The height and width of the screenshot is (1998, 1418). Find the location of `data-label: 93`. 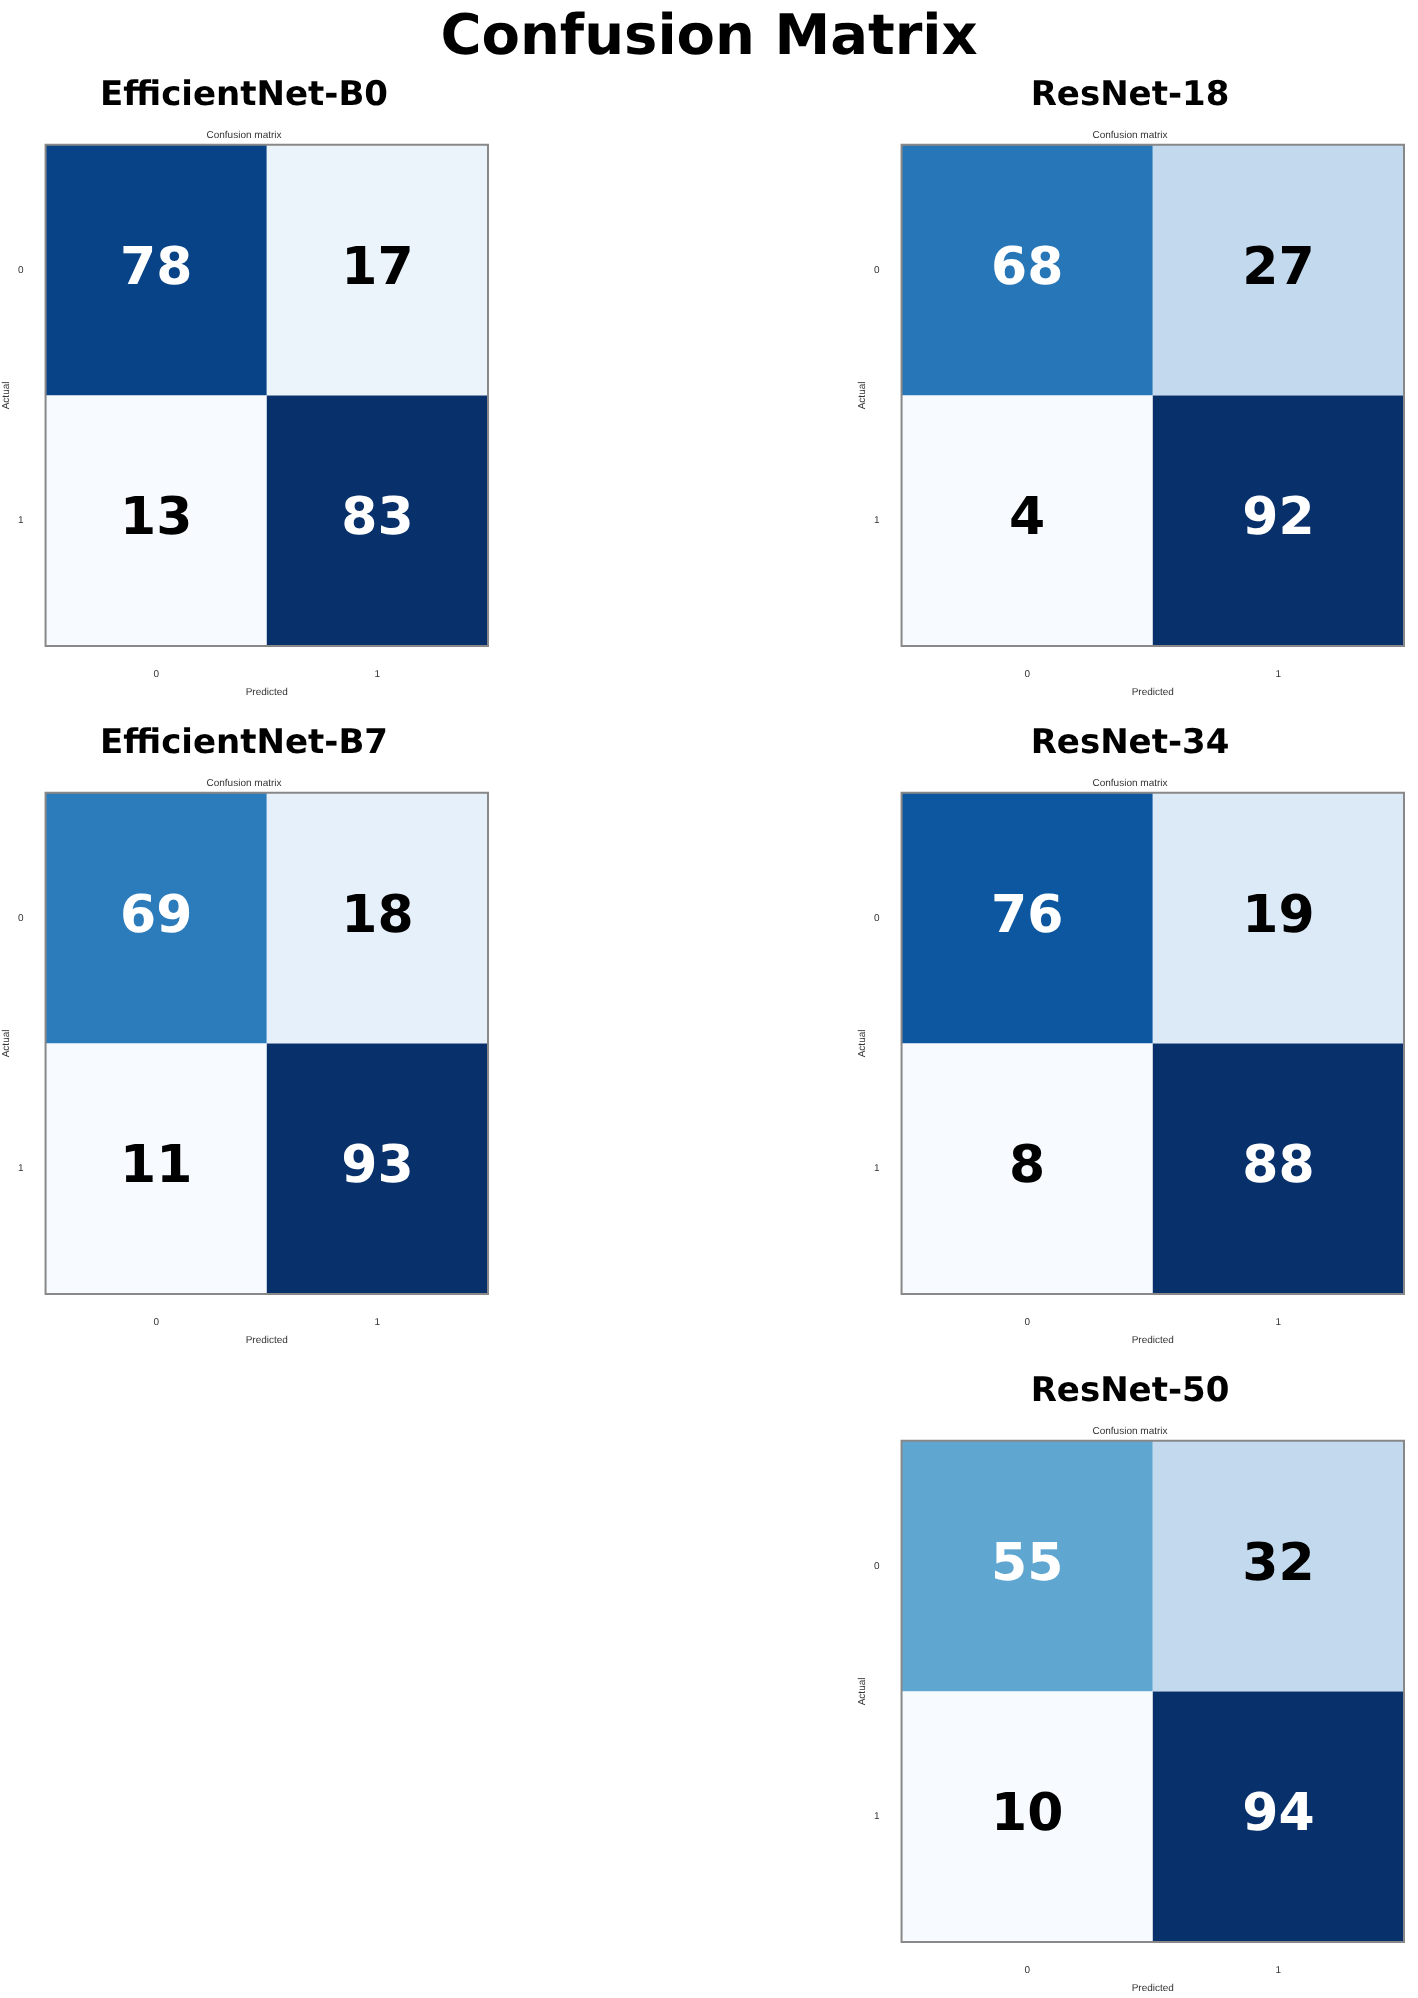

data-label: 93 is located at coordinates (377, 1166).